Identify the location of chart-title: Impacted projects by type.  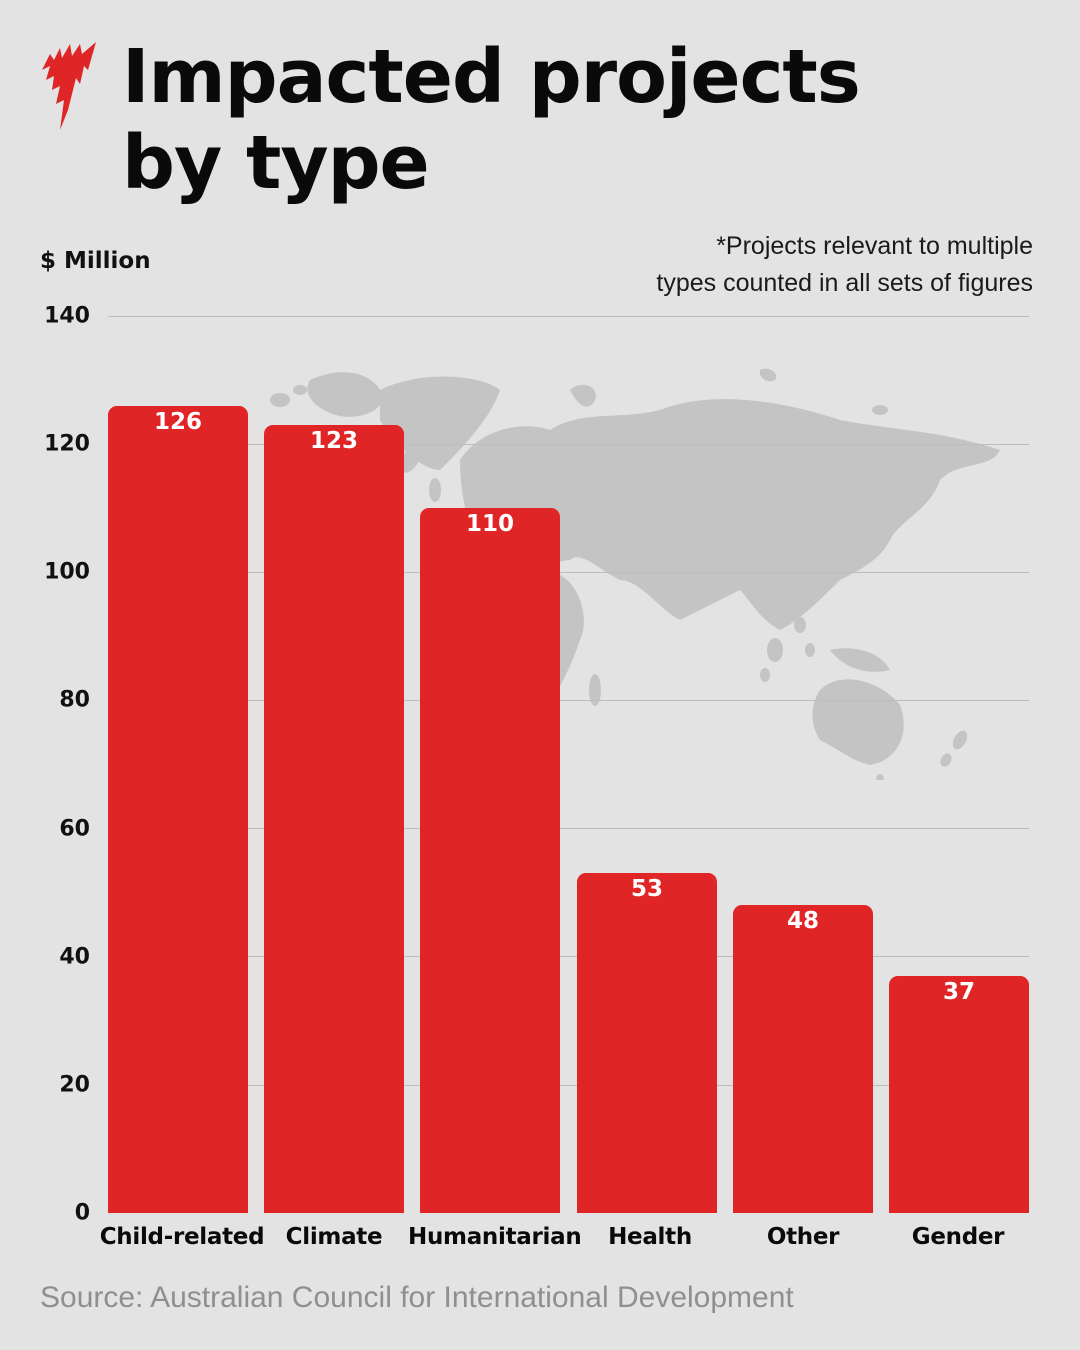
(491, 120).